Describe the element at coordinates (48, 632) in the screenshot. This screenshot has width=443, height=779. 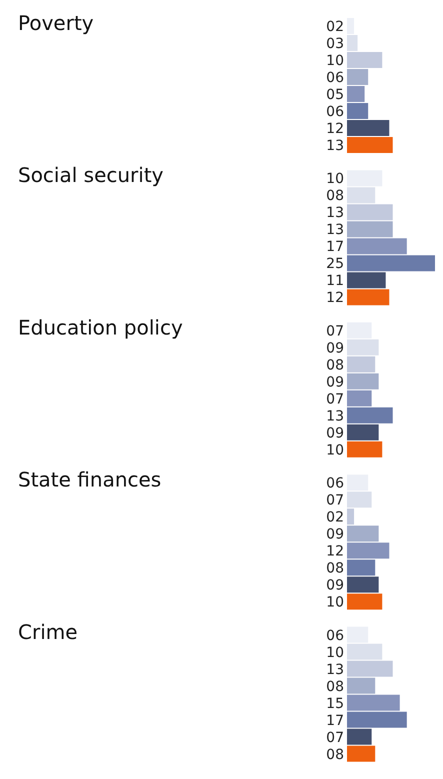
I see `y-tick-label: Crime` at that location.